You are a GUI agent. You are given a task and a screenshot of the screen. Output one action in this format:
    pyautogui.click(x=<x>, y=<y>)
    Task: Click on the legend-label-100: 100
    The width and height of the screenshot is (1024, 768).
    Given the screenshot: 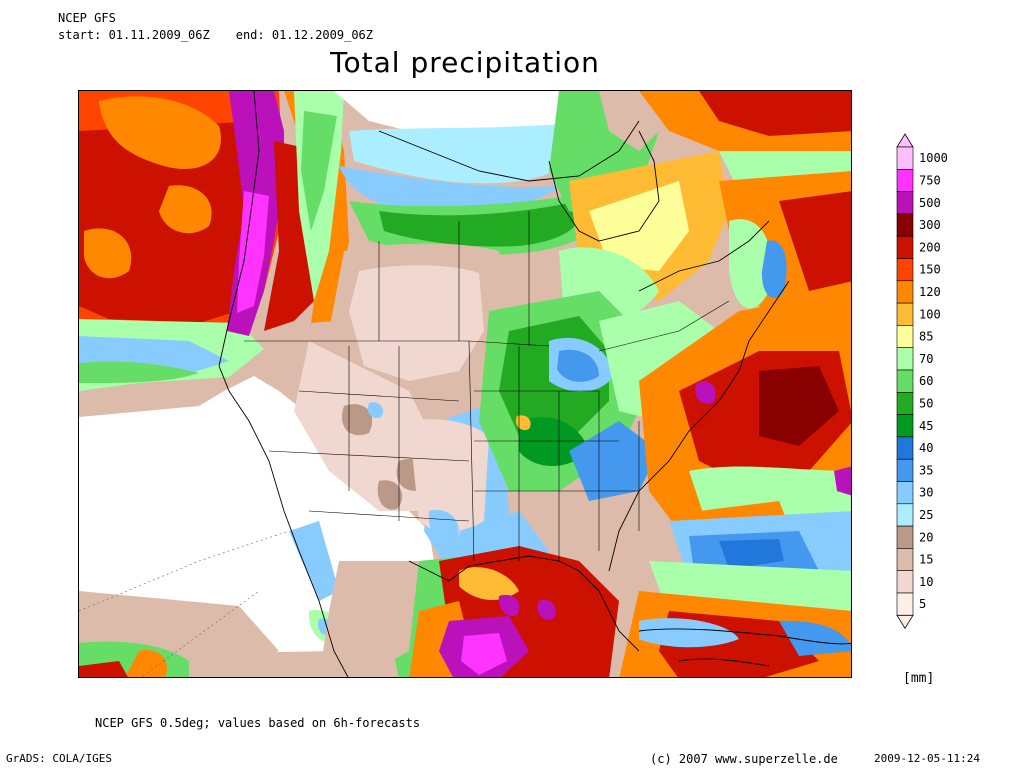 What is the action you would take?
    pyautogui.click(x=930, y=314)
    